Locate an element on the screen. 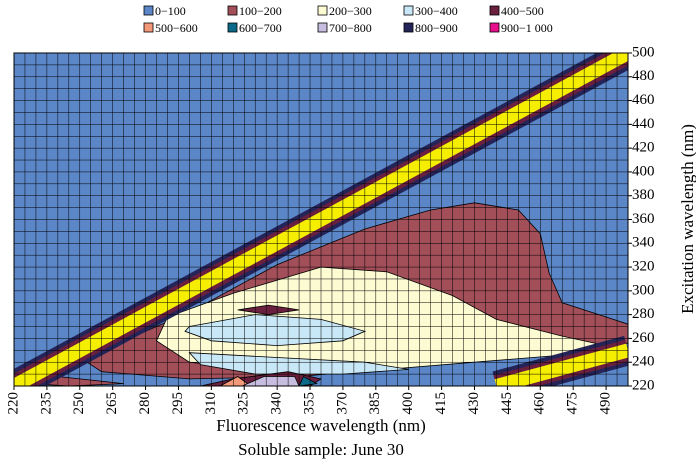  x-tick-label: 250 is located at coordinates (79, 403).